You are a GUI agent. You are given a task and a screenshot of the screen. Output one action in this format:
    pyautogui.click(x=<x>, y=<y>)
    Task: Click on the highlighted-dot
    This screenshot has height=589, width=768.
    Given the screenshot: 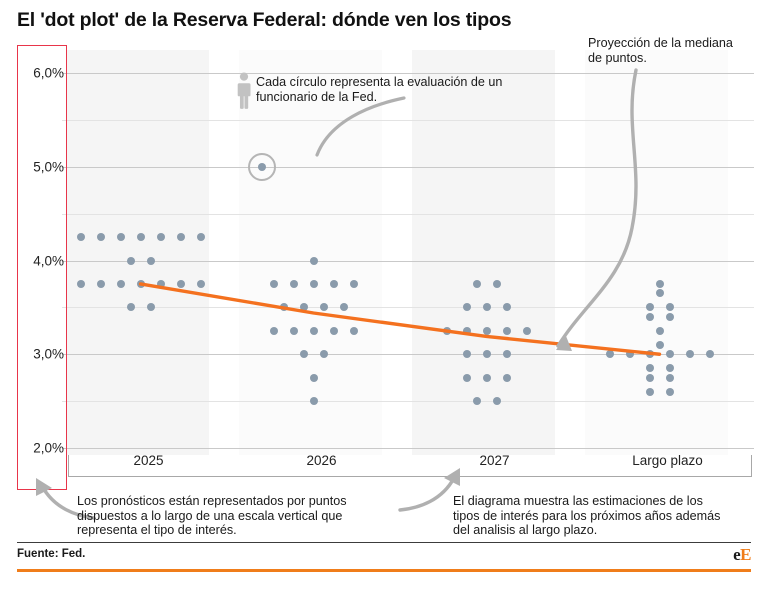 What is the action you would take?
    pyautogui.click(x=261, y=166)
    